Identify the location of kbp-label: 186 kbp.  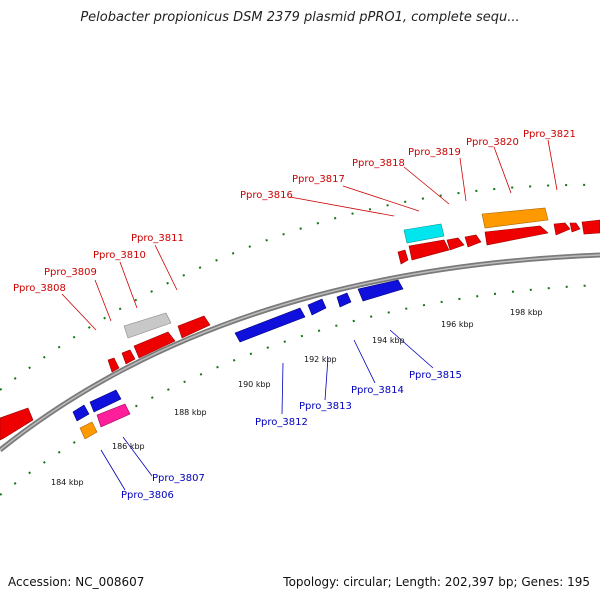
(128, 446).